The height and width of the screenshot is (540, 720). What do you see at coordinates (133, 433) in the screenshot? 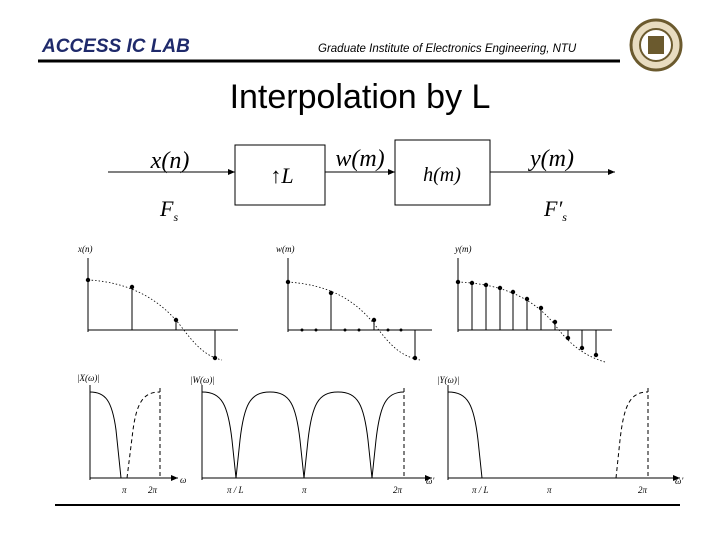
I see `spectrum-x` at bounding box center [133, 433].